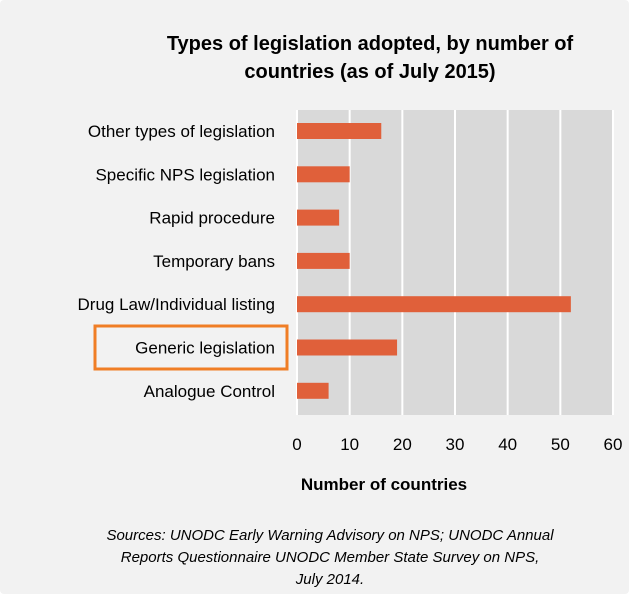 The height and width of the screenshot is (594, 629). What do you see at coordinates (185, 174) in the screenshot?
I see `category-label: Specific NPS legislation` at bounding box center [185, 174].